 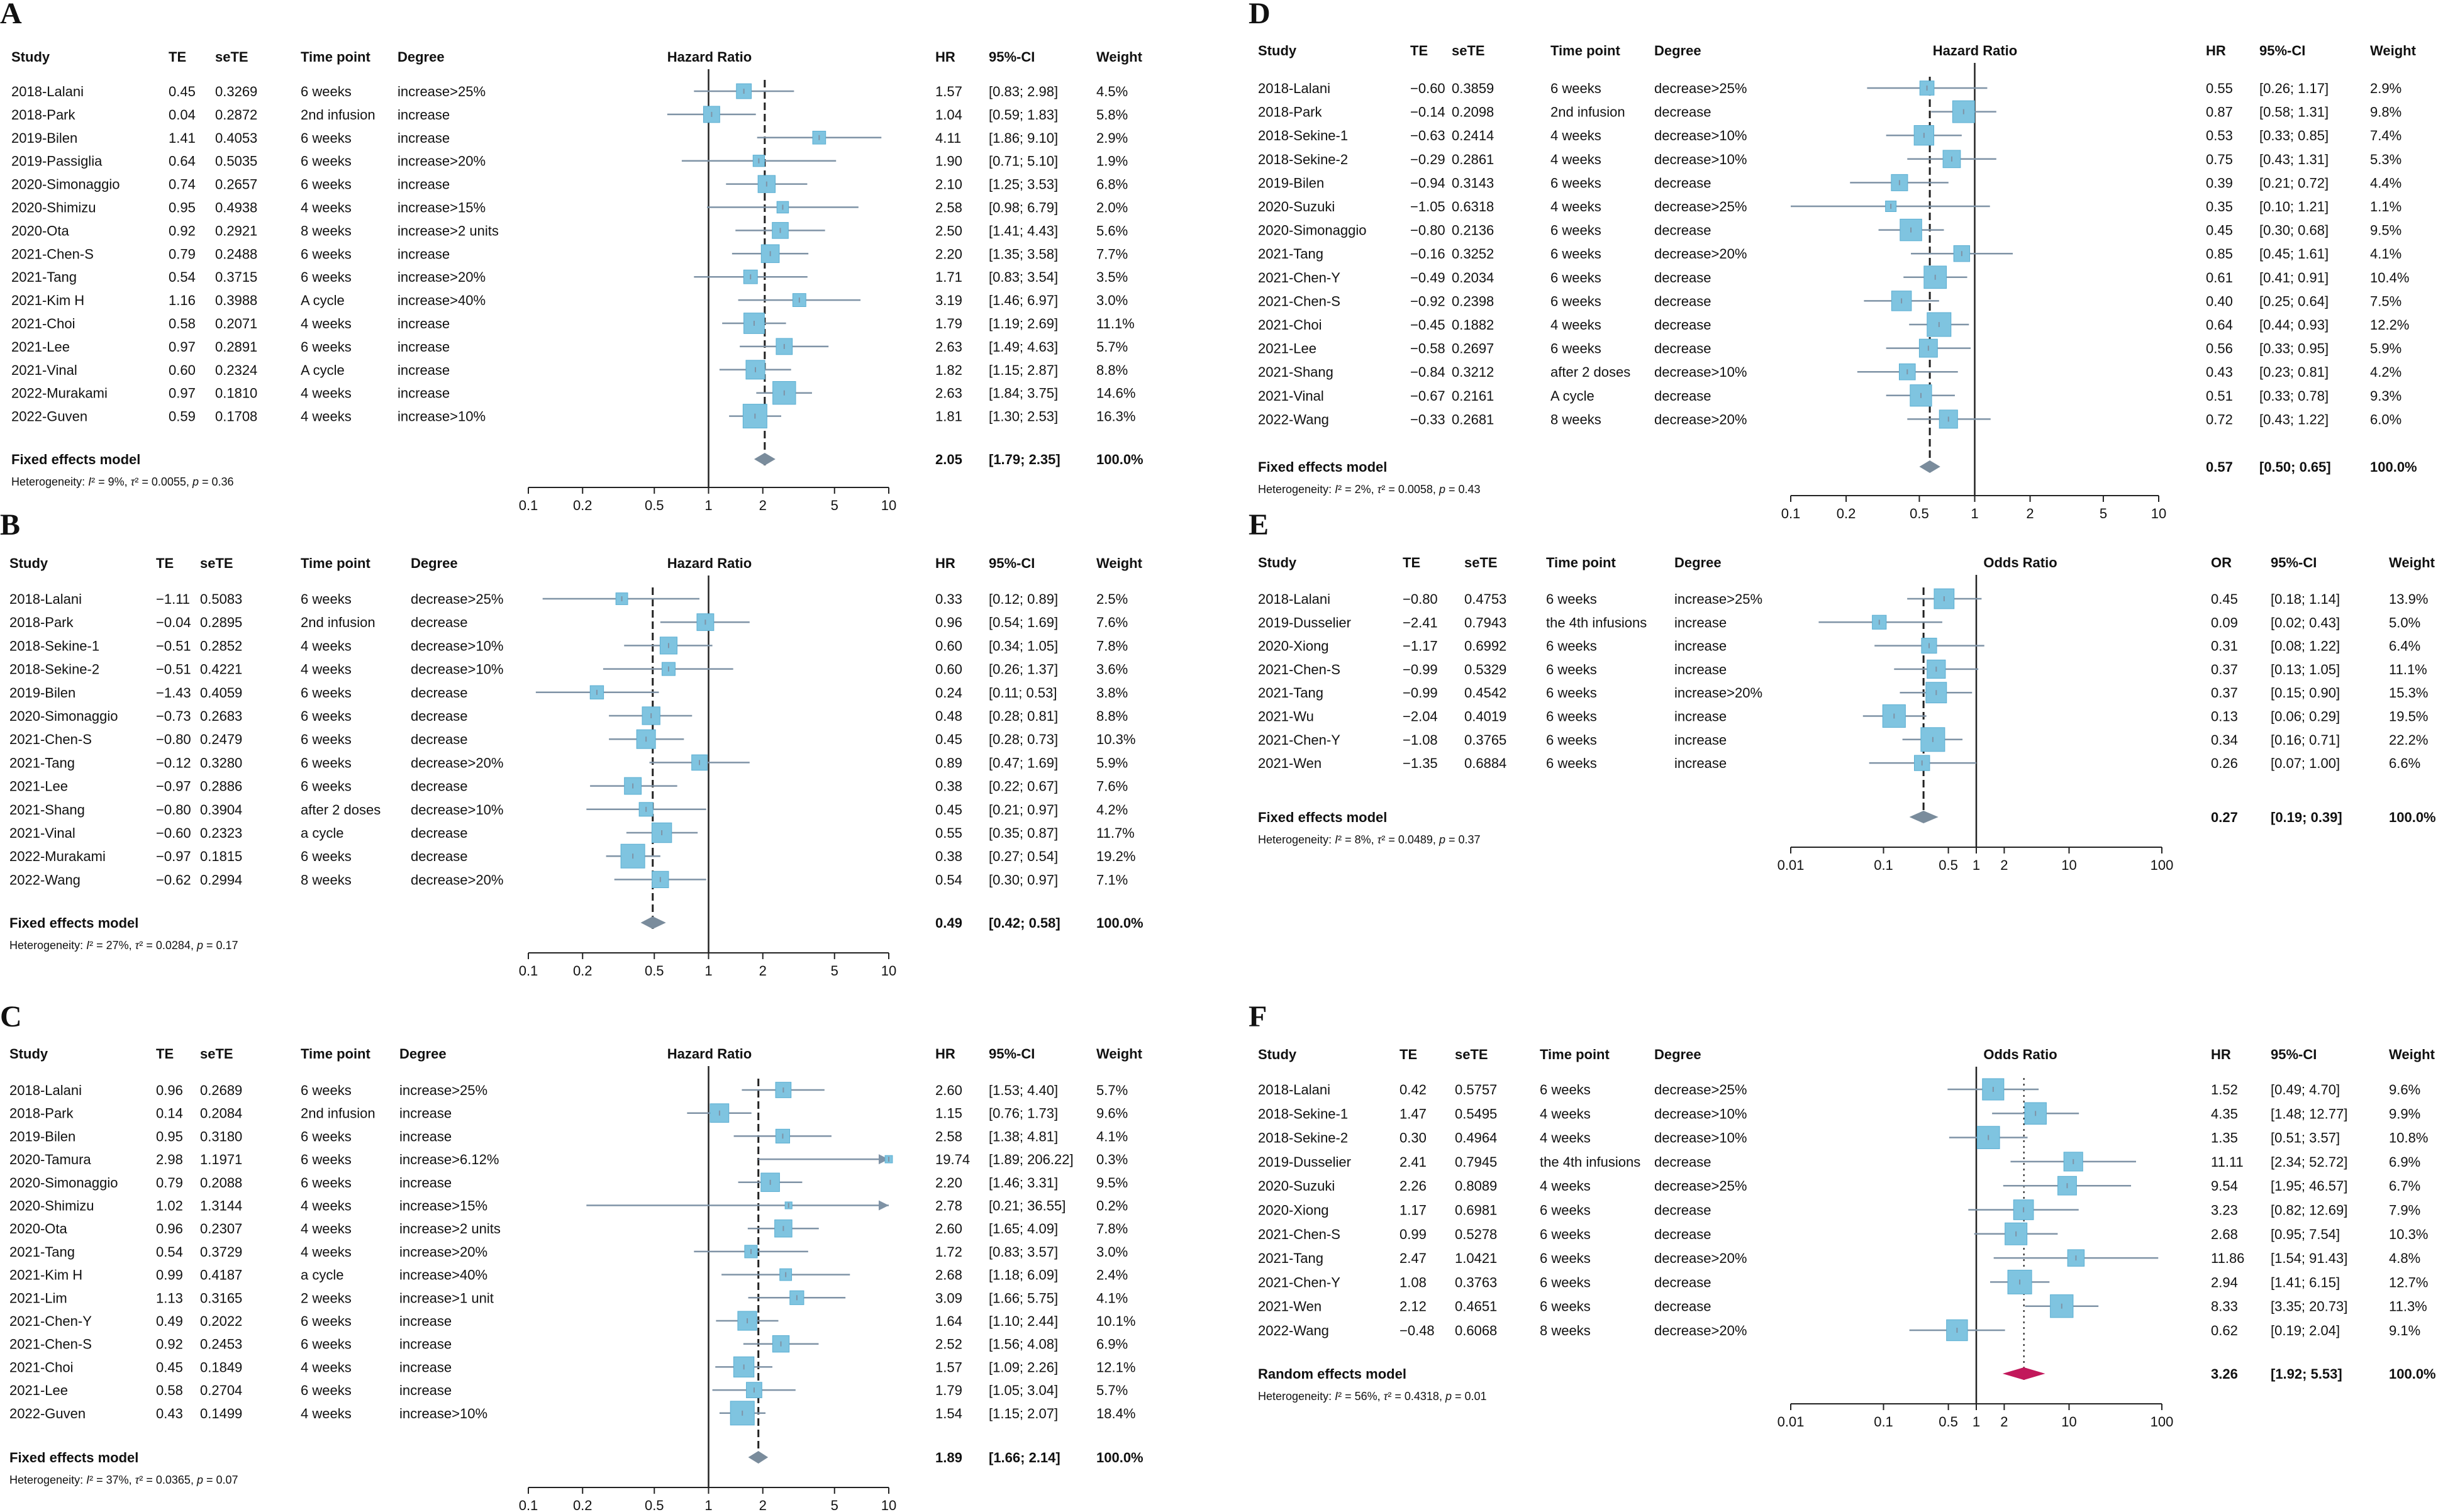 I want to click on ci-value: [1.41; 6.15], so click(x=2305, y=1282).